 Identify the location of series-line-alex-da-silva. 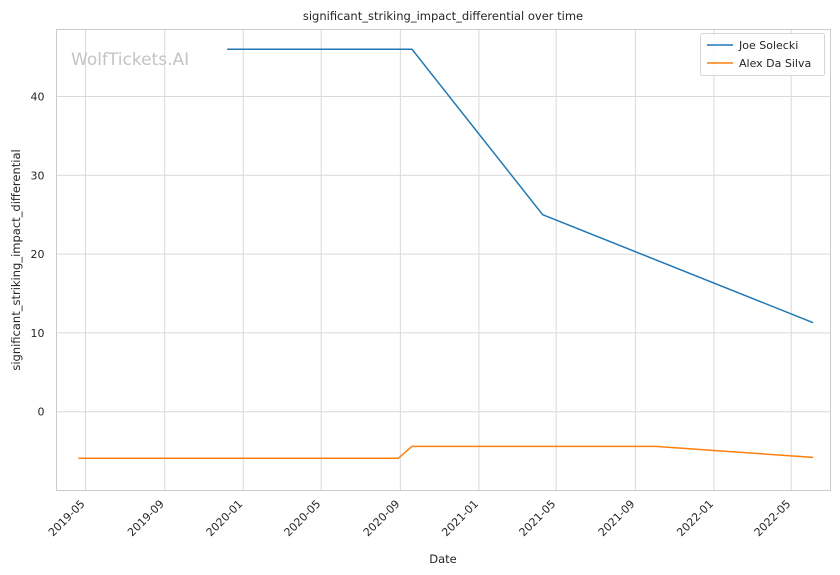
(446, 452).